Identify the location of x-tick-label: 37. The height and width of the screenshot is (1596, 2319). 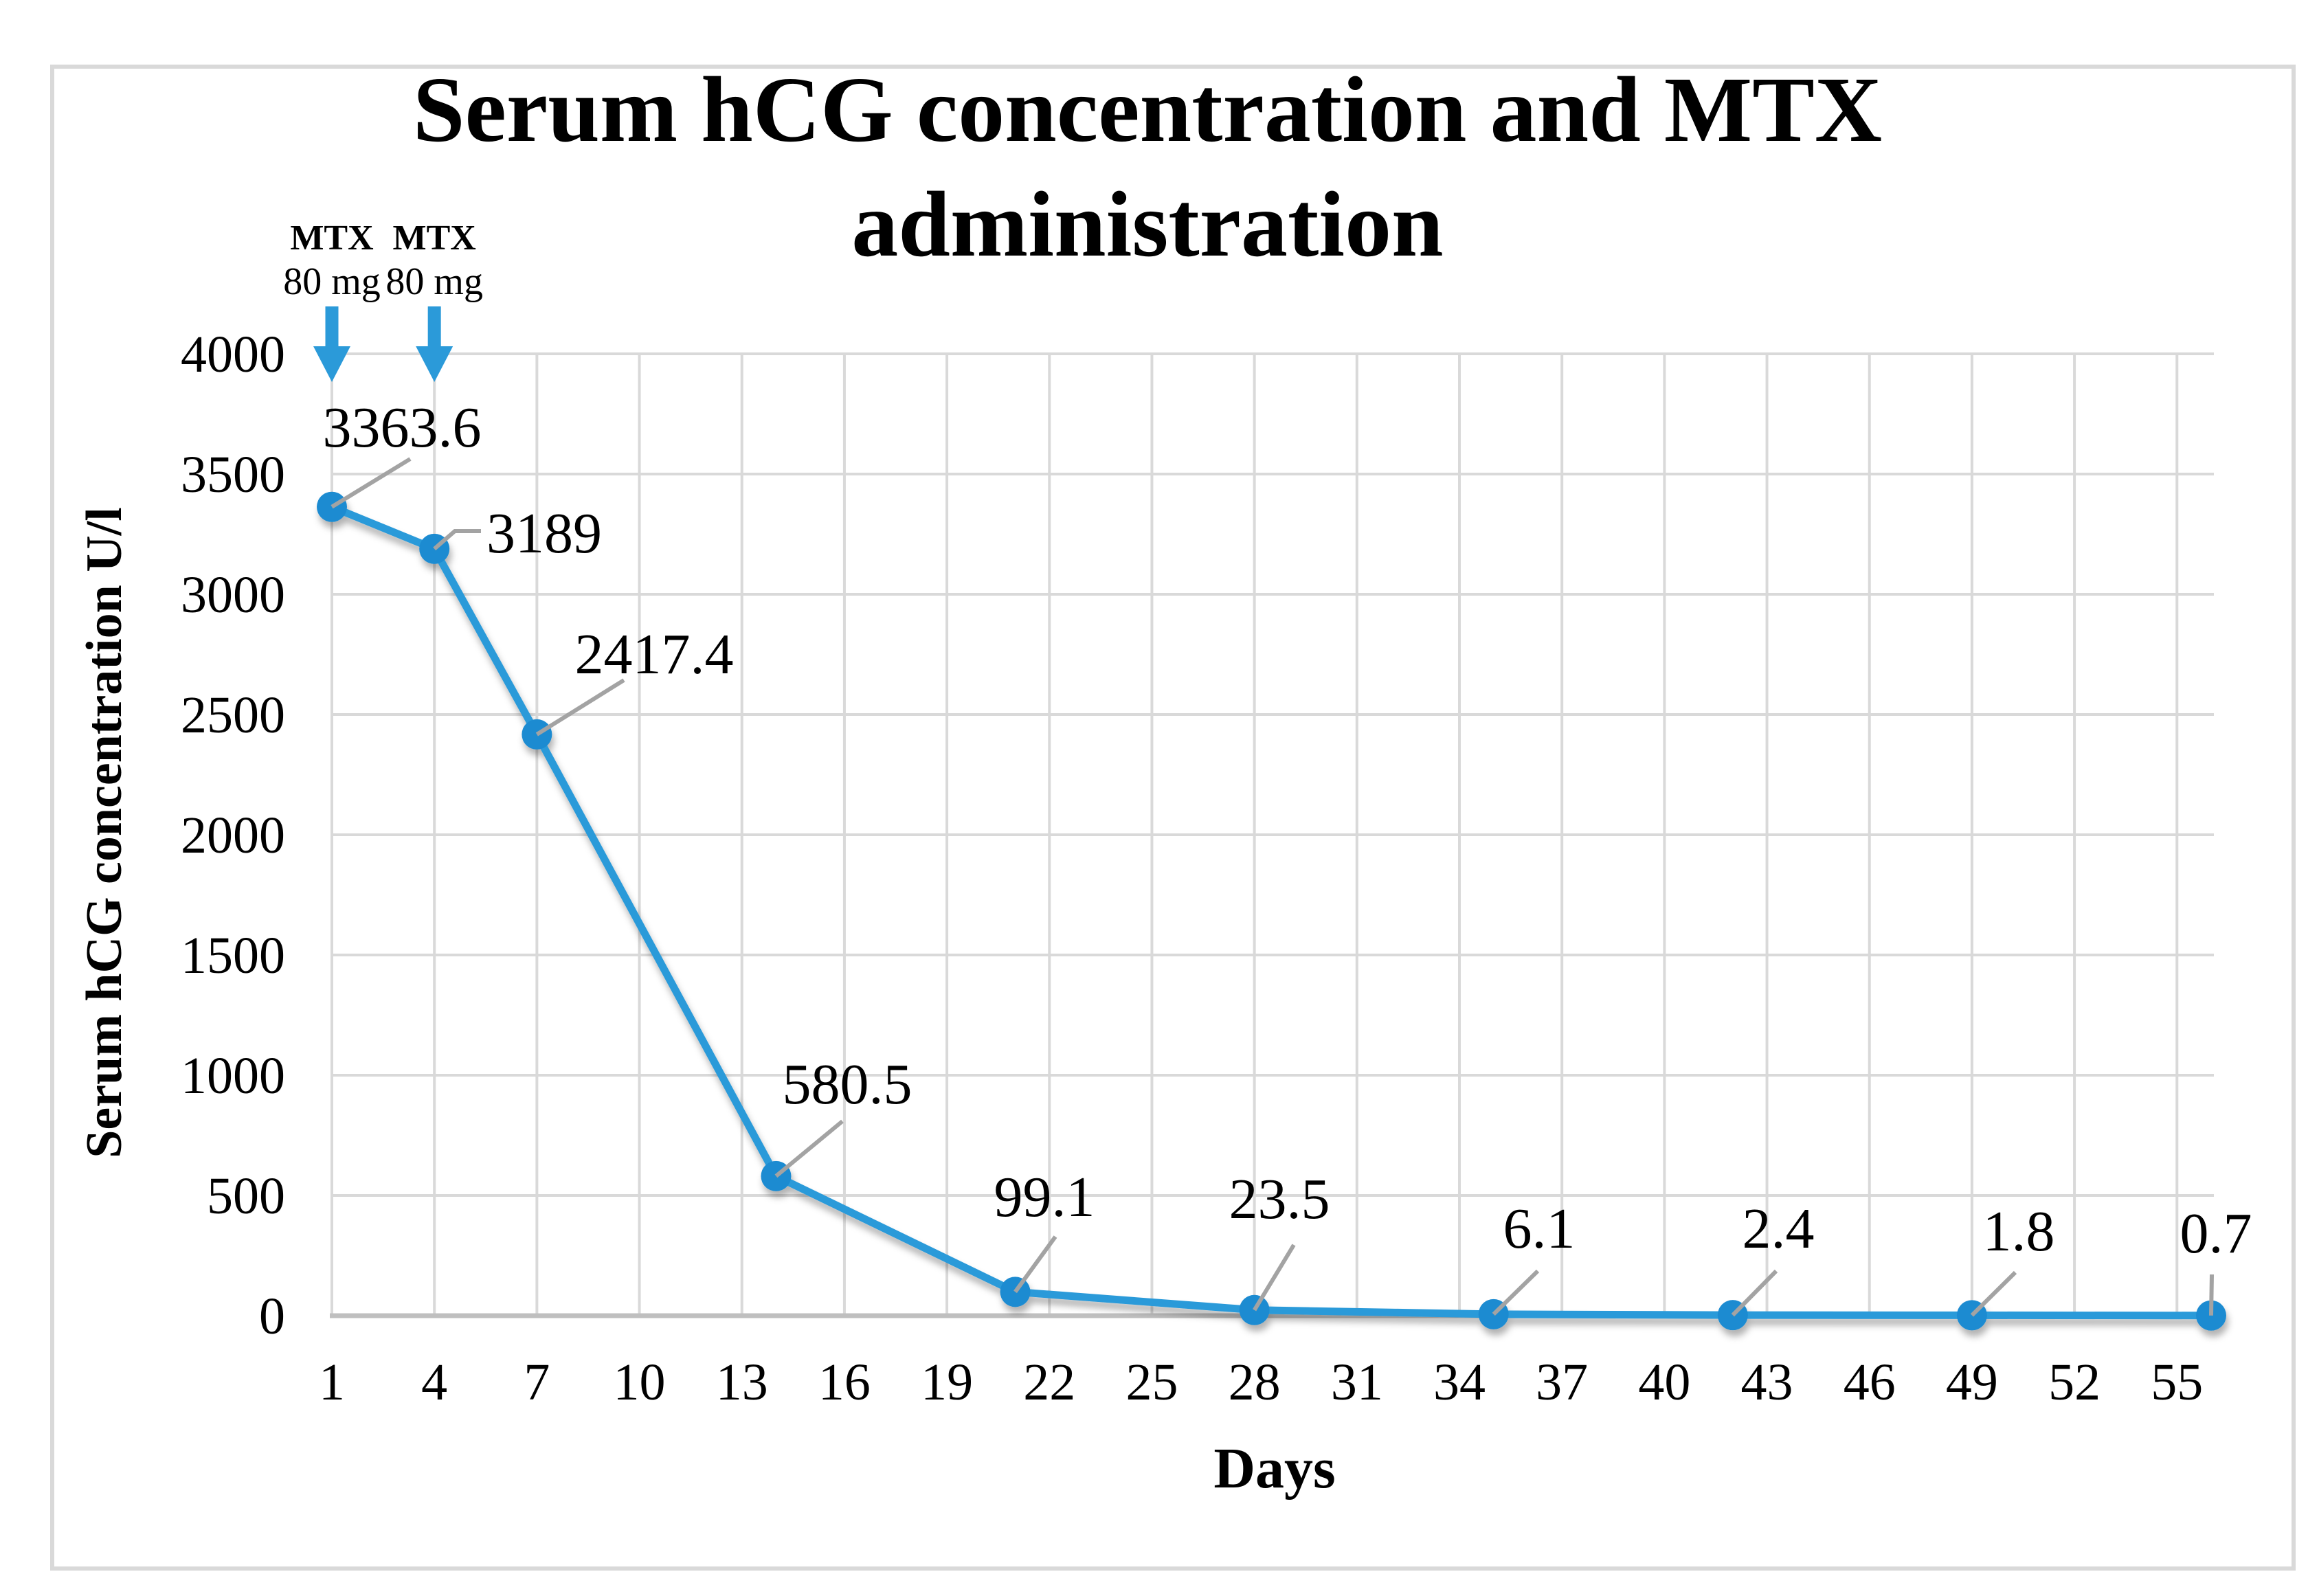
(1562, 1382).